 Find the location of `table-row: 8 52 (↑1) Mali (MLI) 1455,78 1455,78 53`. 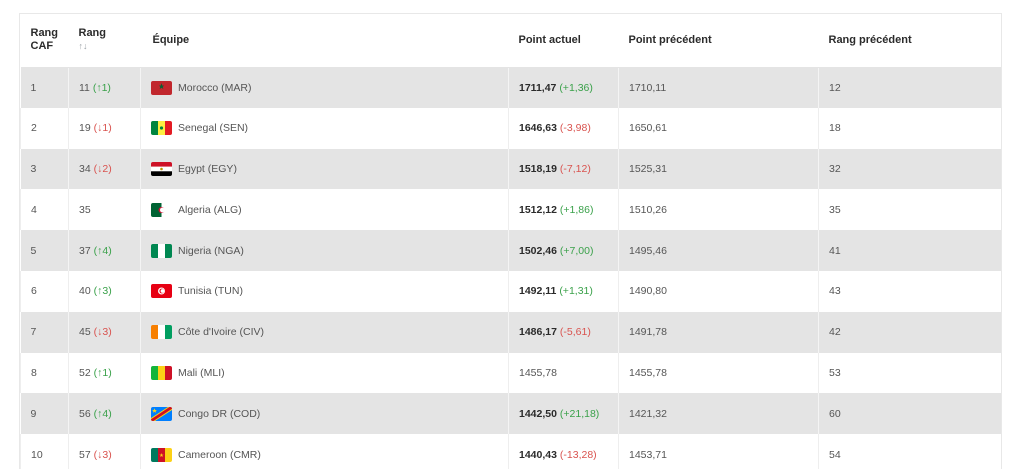

table-row: 8 52 (↑1) Mali (MLI) 1455,78 1455,78 53 is located at coordinates (510, 373).